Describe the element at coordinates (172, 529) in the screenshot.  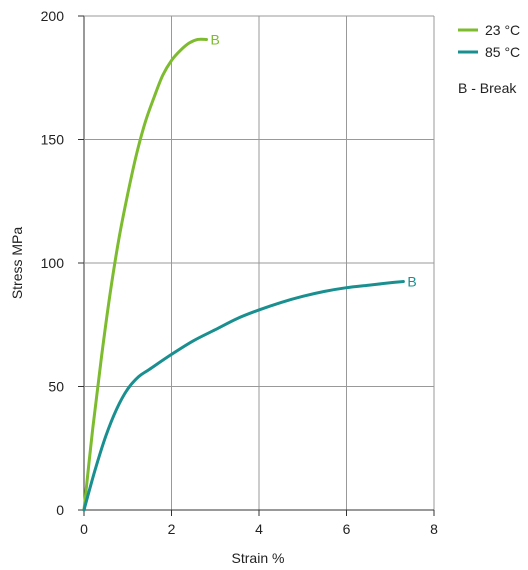
I see `x-tick-label: 2` at that location.